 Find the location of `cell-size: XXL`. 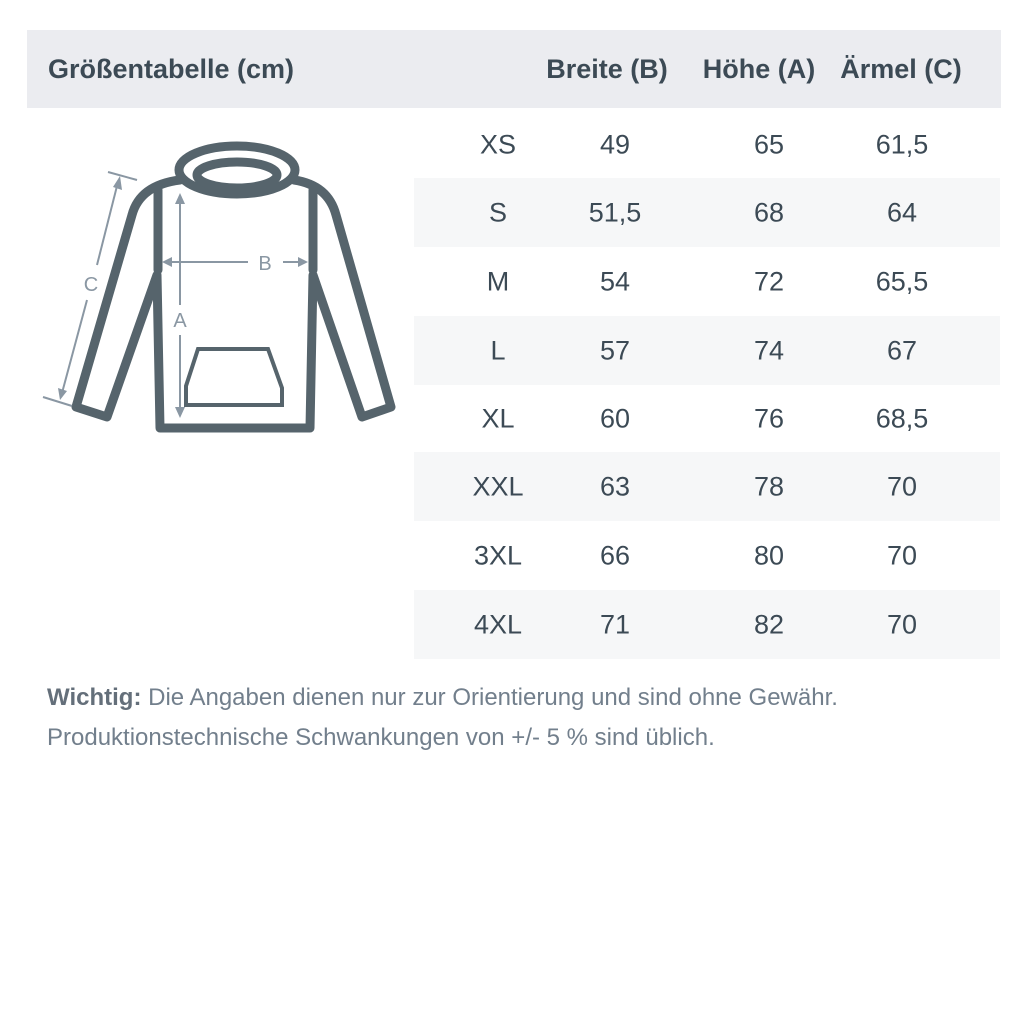

cell-size: XXL is located at coordinates (498, 486).